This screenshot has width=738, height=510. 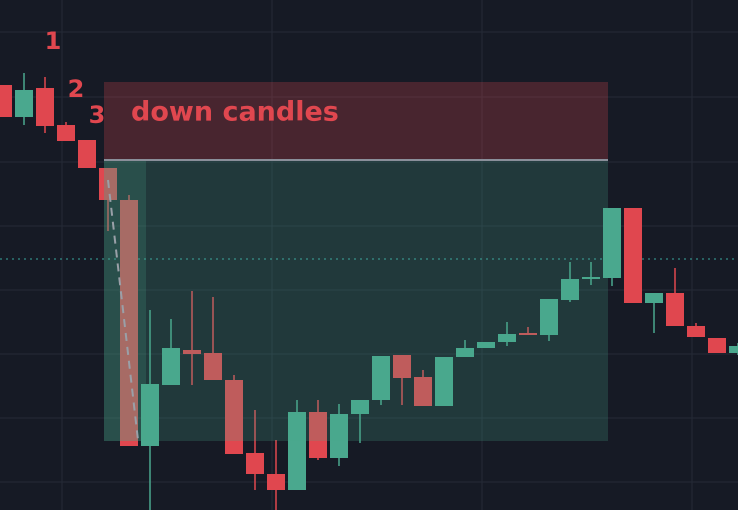 I want to click on annotation: down candles, so click(x=235, y=112).